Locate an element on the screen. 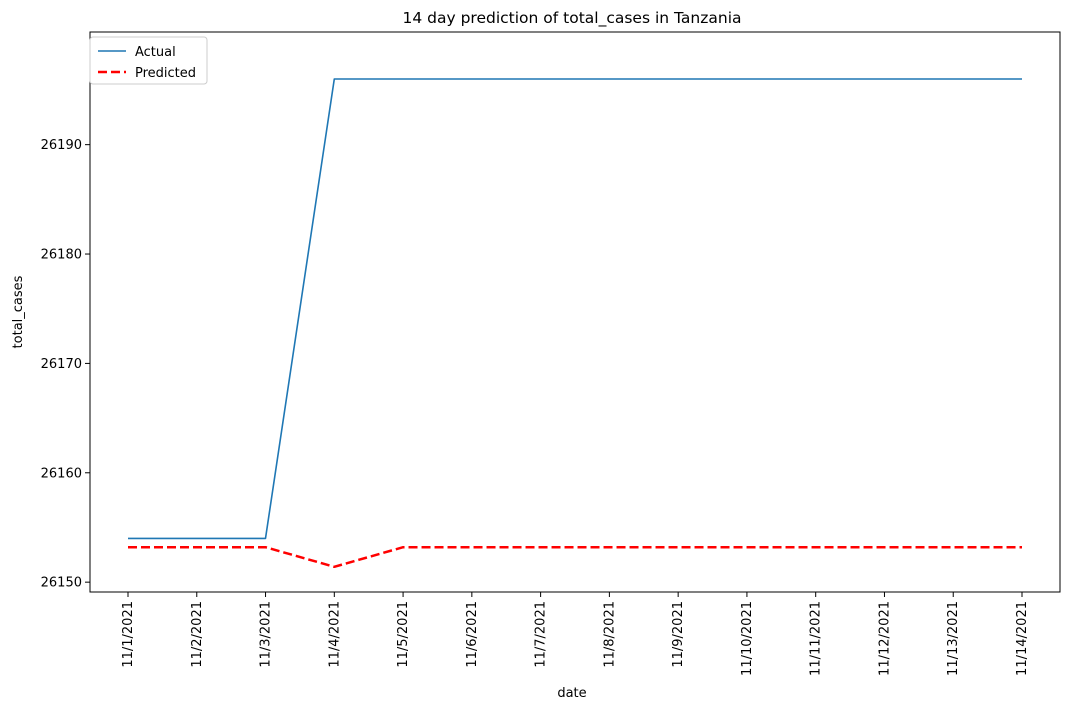 The height and width of the screenshot is (709, 1070). x-tick-label: 11/14/2021 is located at coordinates (1022, 638).